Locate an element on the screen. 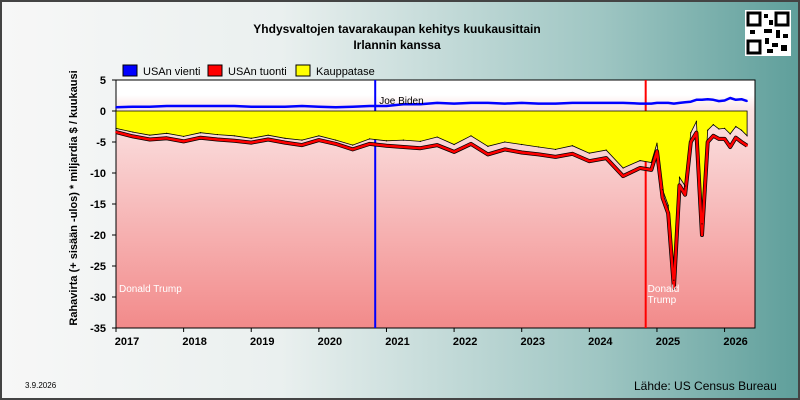 The height and width of the screenshot is (400, 800). x-tick-label: 2018 is located at coordinates (194, 342).